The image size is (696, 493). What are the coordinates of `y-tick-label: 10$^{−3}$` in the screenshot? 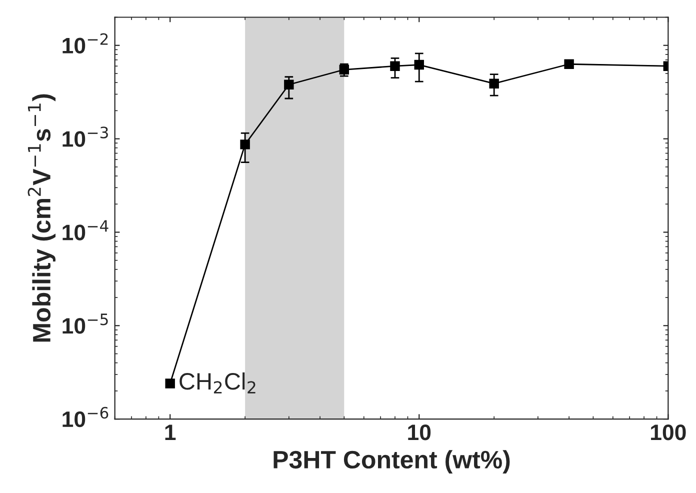 It's located at (85, 136).